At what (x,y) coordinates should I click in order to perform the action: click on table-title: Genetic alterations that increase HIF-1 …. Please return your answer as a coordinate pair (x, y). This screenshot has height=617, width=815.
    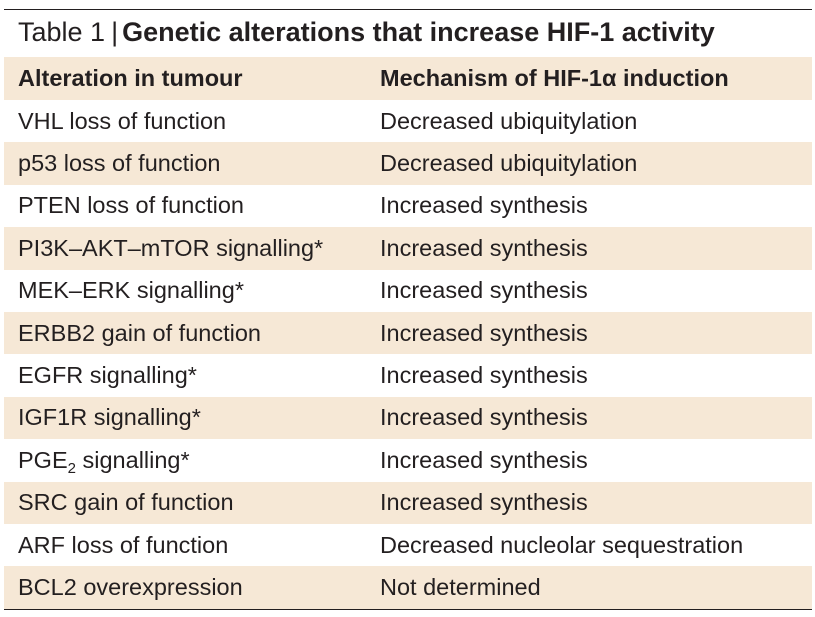
    Looking at the image, I should click on (418, 32).